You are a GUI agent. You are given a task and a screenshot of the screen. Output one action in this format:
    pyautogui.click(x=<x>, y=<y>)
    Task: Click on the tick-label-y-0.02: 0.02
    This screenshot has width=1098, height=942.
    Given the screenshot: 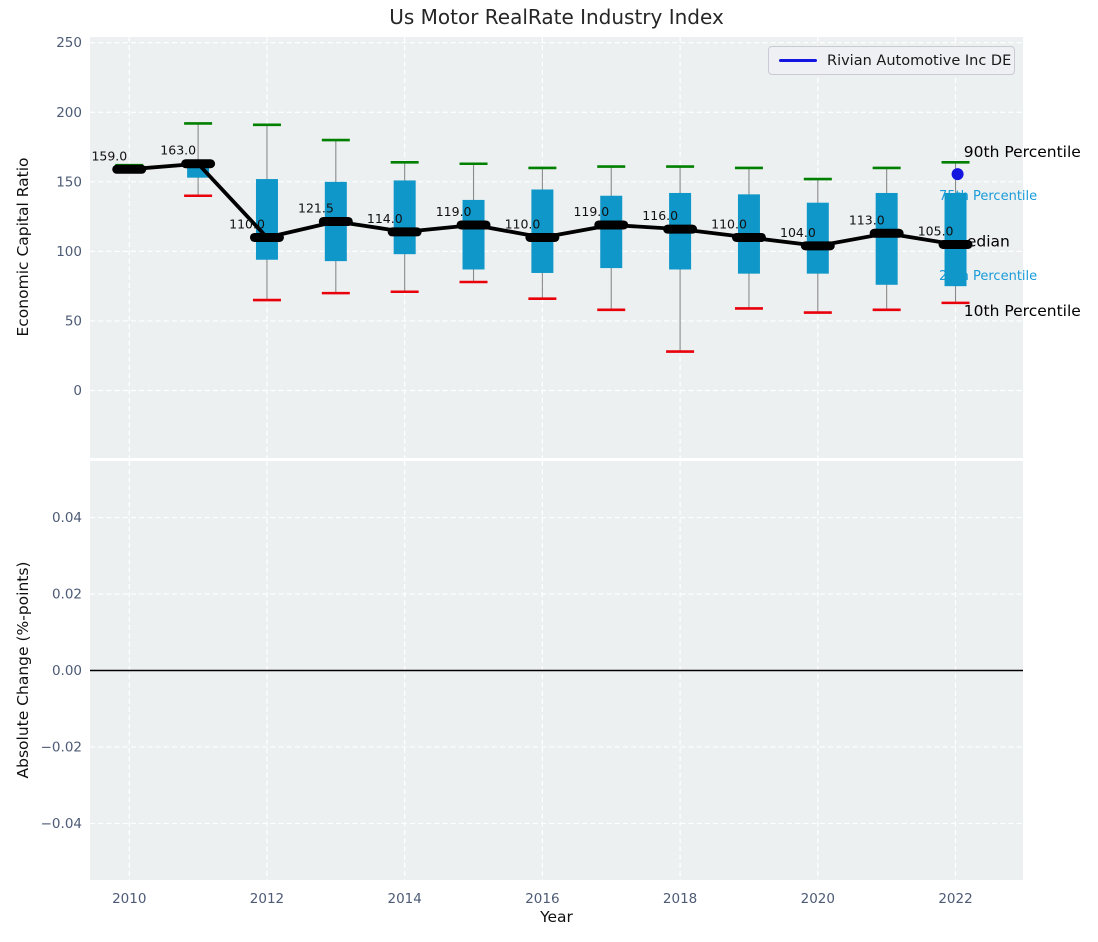 What is the action you would take?
    pyautogui.click(x=67, y=595)
    